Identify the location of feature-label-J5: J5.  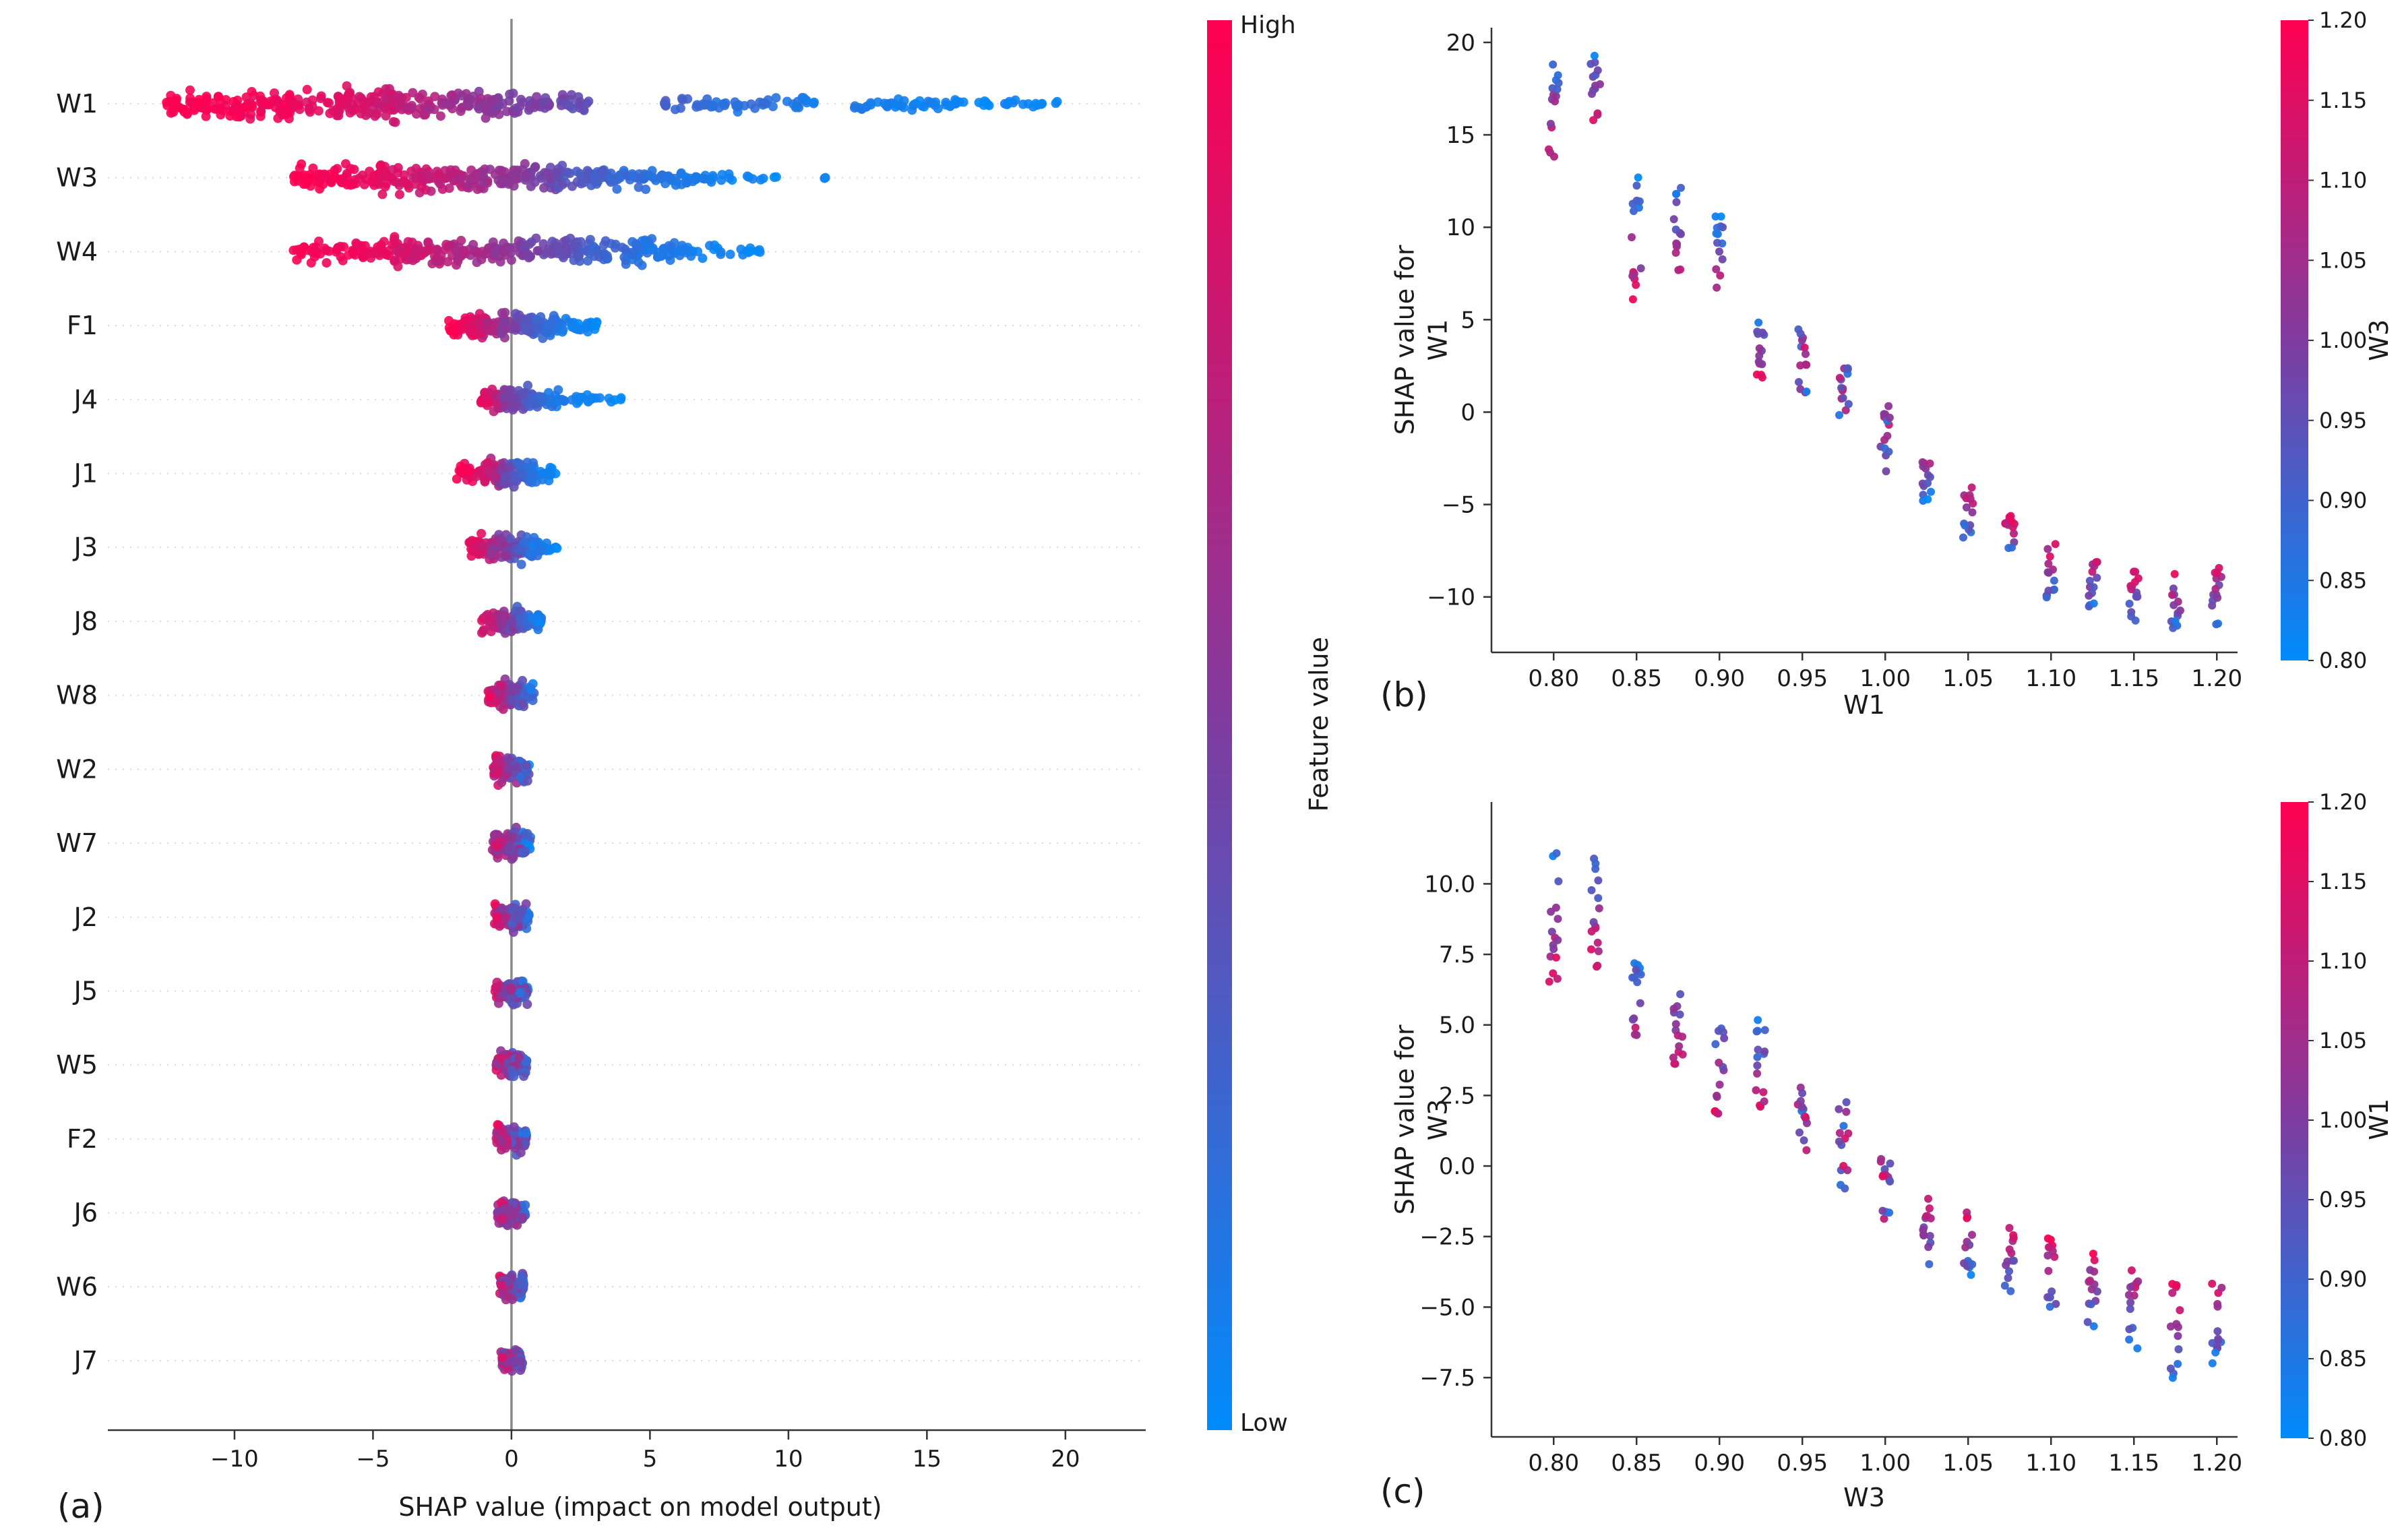
(85, 991).